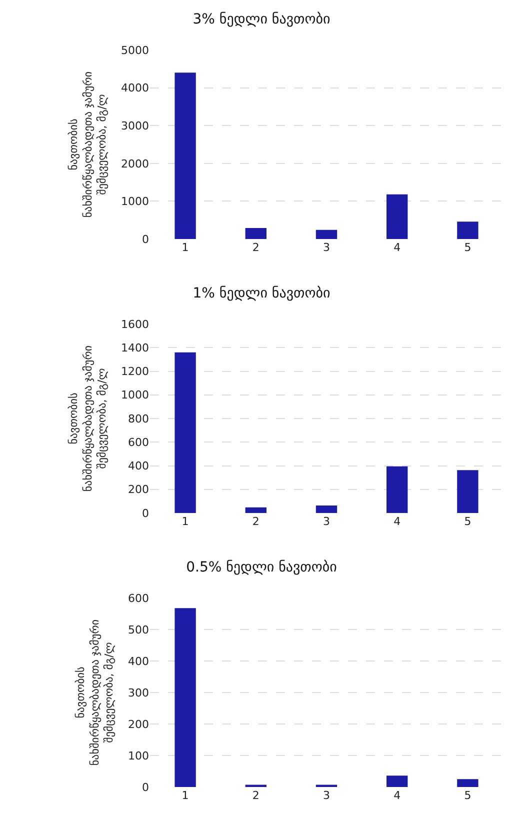 This screenshot has width=523, height=824. I want to click on y-tick-label: 1200, so click(135, 371).